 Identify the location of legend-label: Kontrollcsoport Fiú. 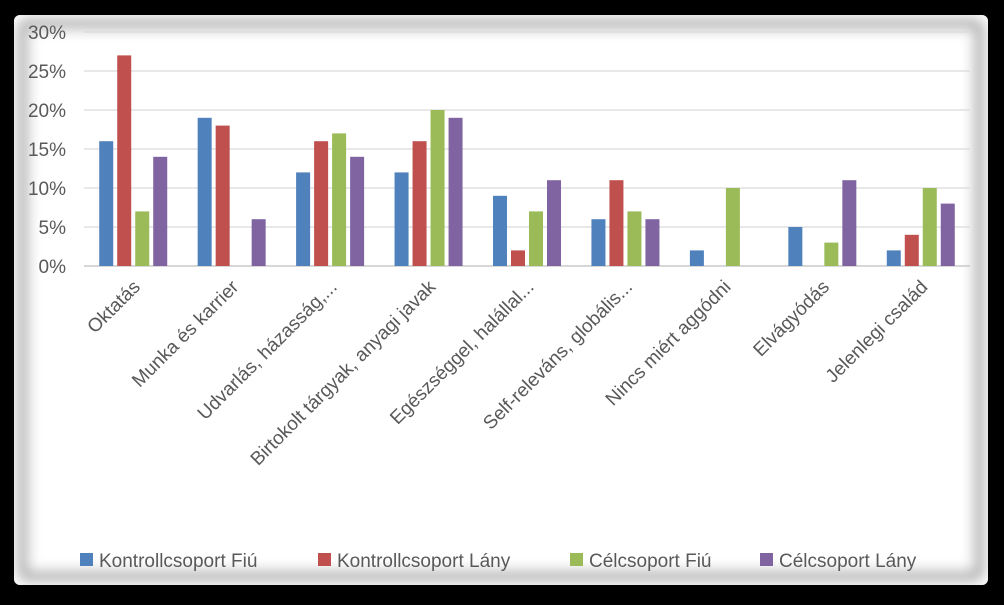
(178, 561).